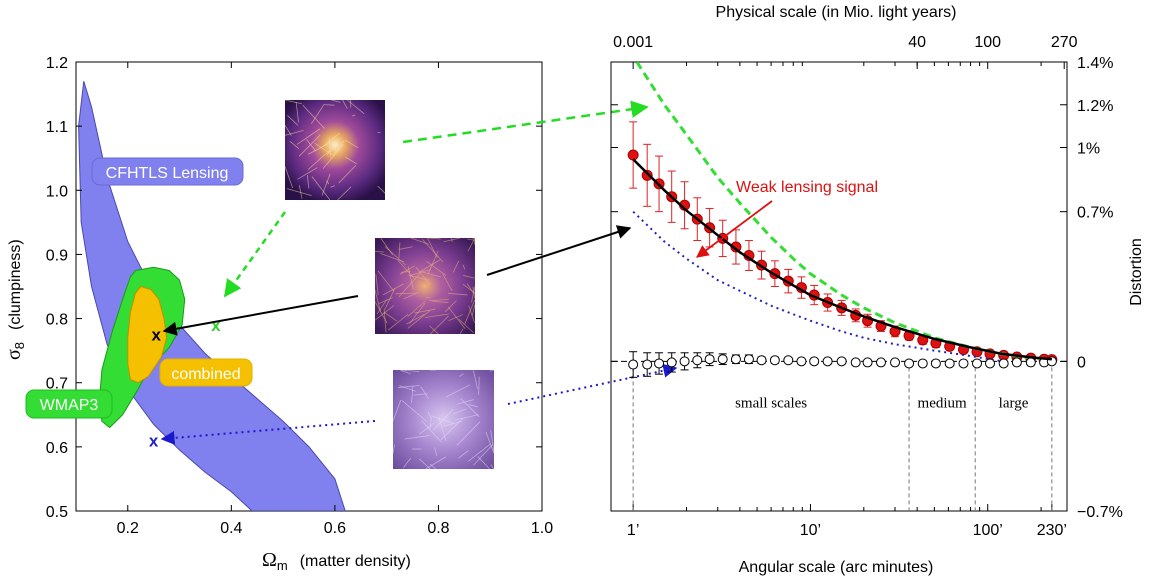 This screenshot has height=586, width=1151. What do you see at coordinates (128, 528) in the screenshot?
I see `left-xtick-label: 0.2` at bounding box center [128, 528].